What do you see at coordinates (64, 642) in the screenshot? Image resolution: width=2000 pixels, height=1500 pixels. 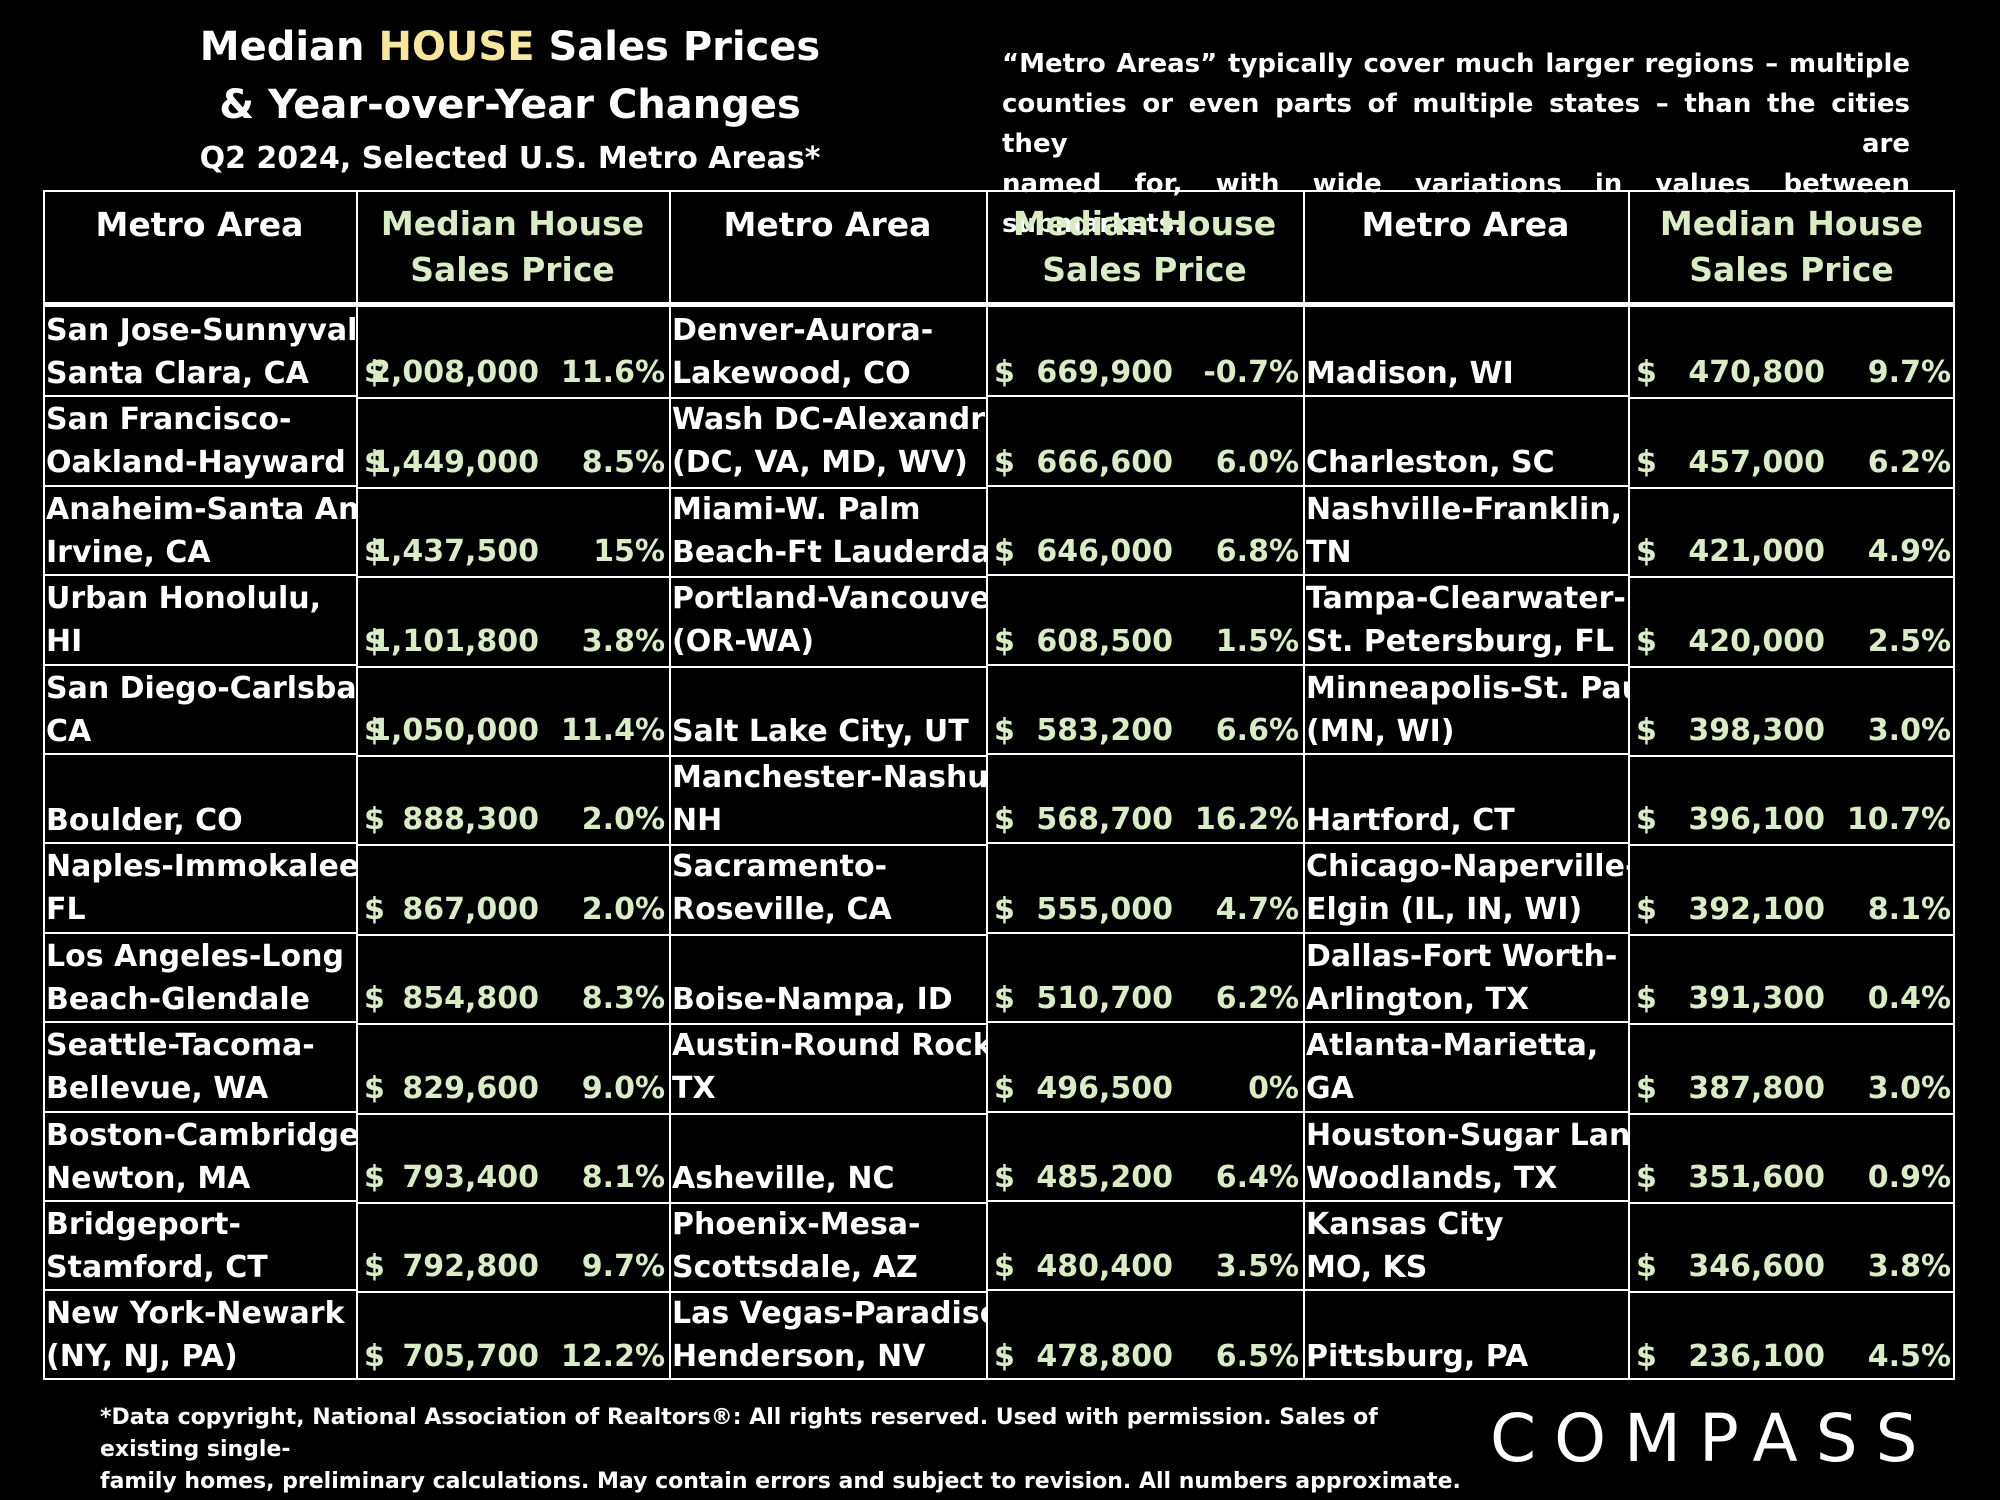 I see `metro-name-line: HI` at bounding box center [64, 642].